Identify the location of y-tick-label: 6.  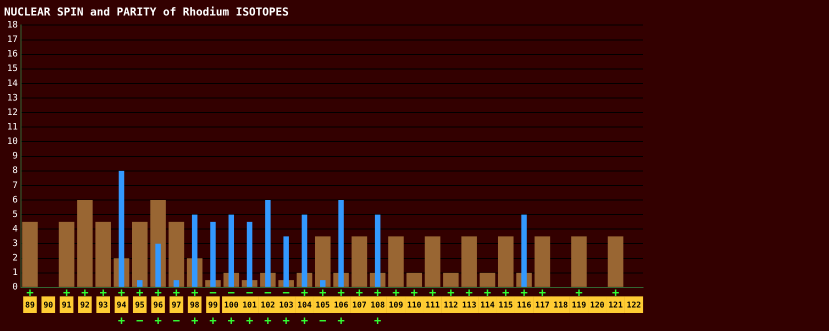
(15, 200).